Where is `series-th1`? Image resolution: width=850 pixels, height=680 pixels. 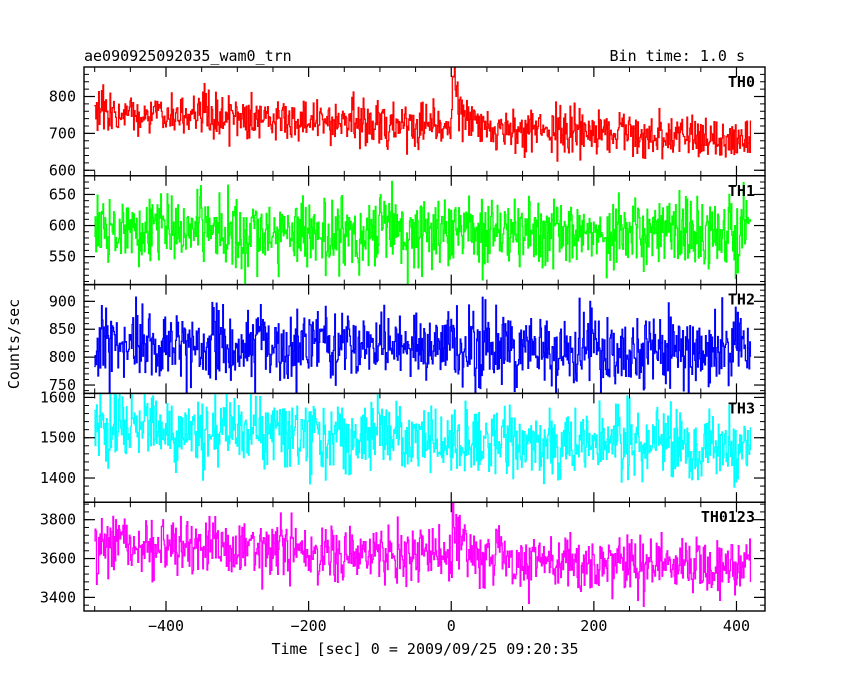 series-th1 is located at coordinates (423, 232).